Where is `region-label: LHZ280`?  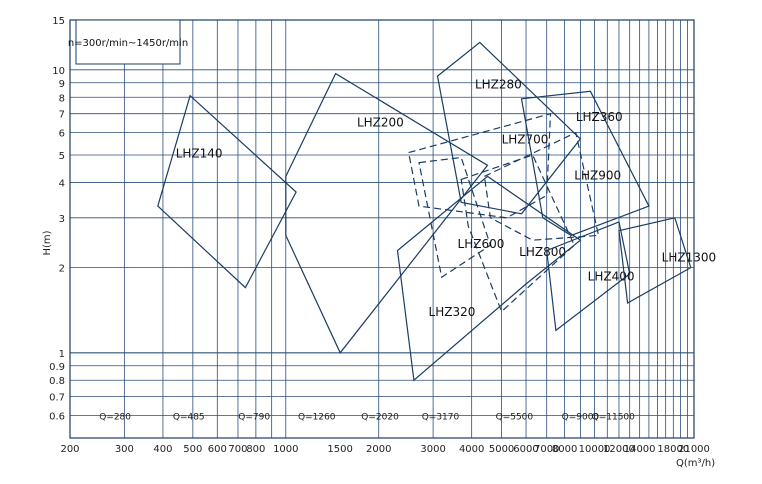 region-label: LHZ280 is located at coordinates (498, 84).